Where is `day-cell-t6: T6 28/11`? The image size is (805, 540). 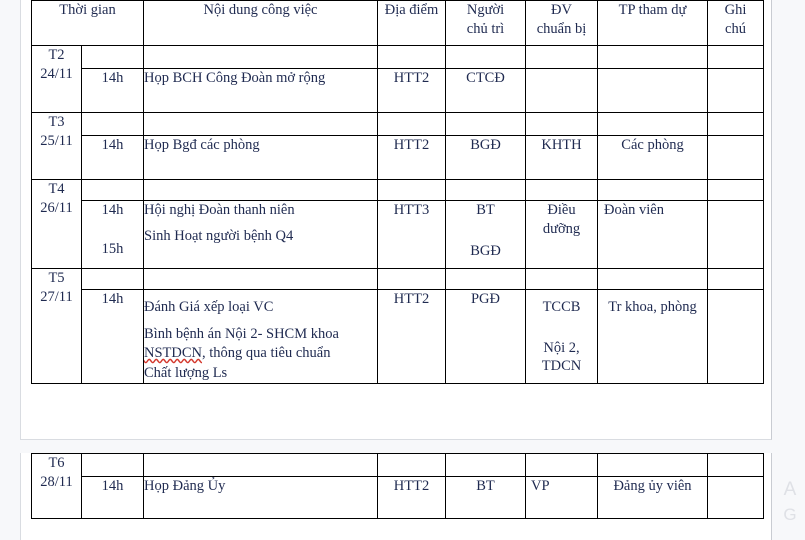
day-cell-t6: T6 28/11 is located at coordinates (56, 486).